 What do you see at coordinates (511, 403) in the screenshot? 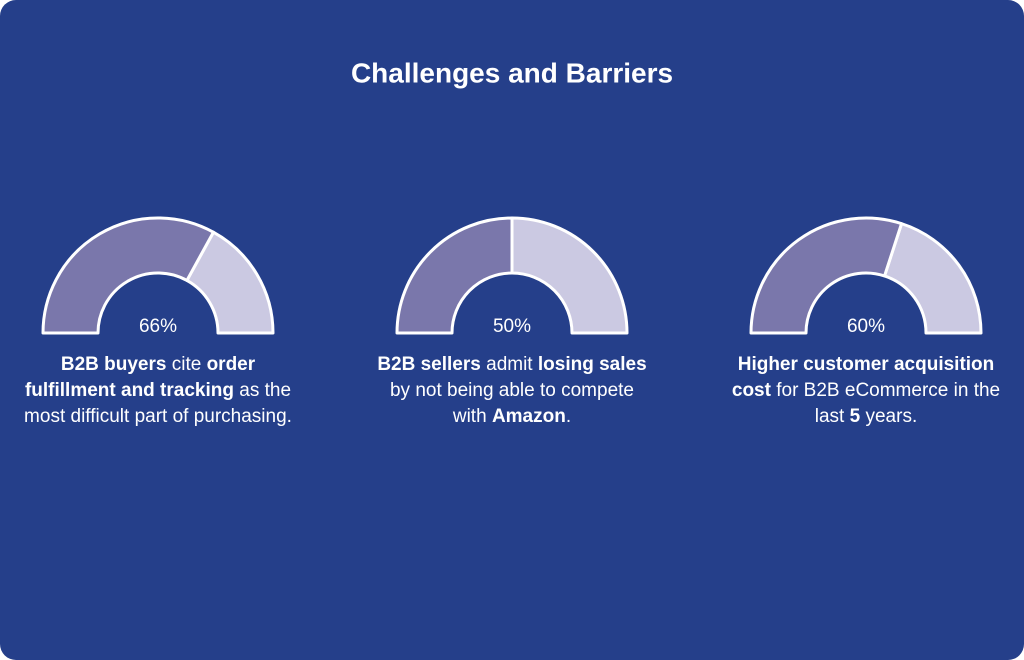
I see `caption-text: by not being able to compete with` at bounding box center [511, 403].